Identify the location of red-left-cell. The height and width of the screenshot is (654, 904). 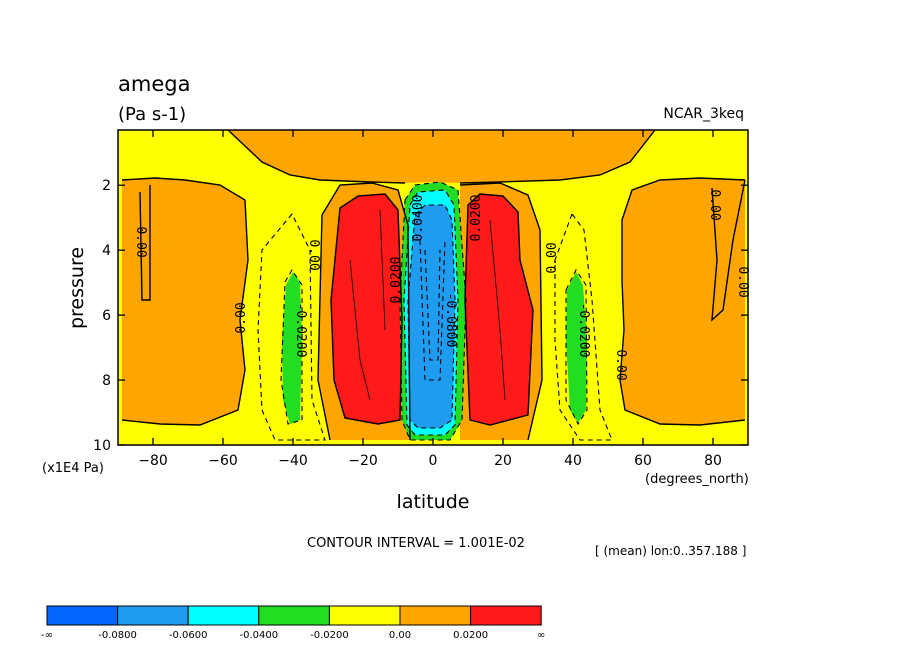
(366, 309).